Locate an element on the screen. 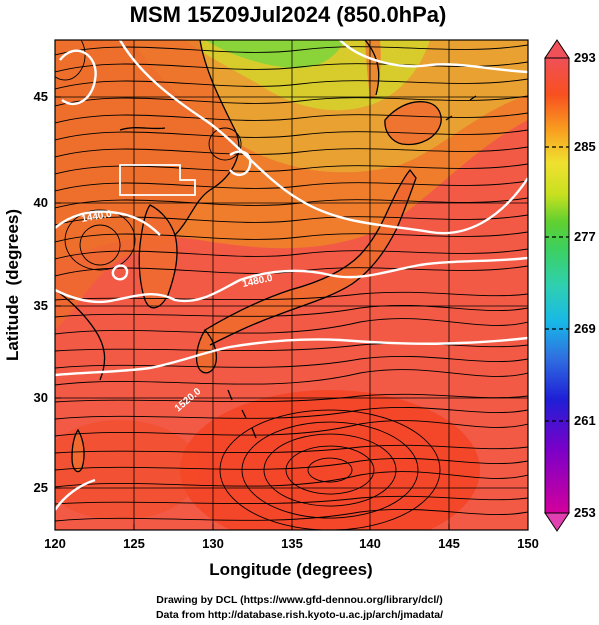  korean-peninsula is located at coordinates (158, 256).